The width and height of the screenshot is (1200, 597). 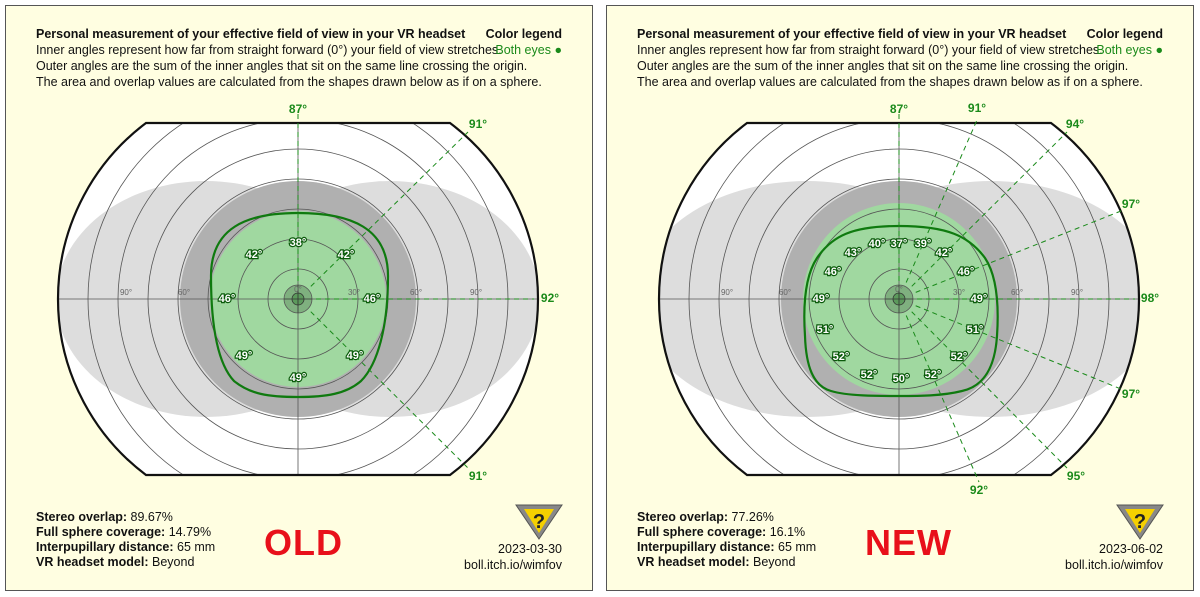 What do you see at coordinates (785, 292) in the screenshot?
I see `ring-label-60l: 60°` at bounding box center [785, 292].